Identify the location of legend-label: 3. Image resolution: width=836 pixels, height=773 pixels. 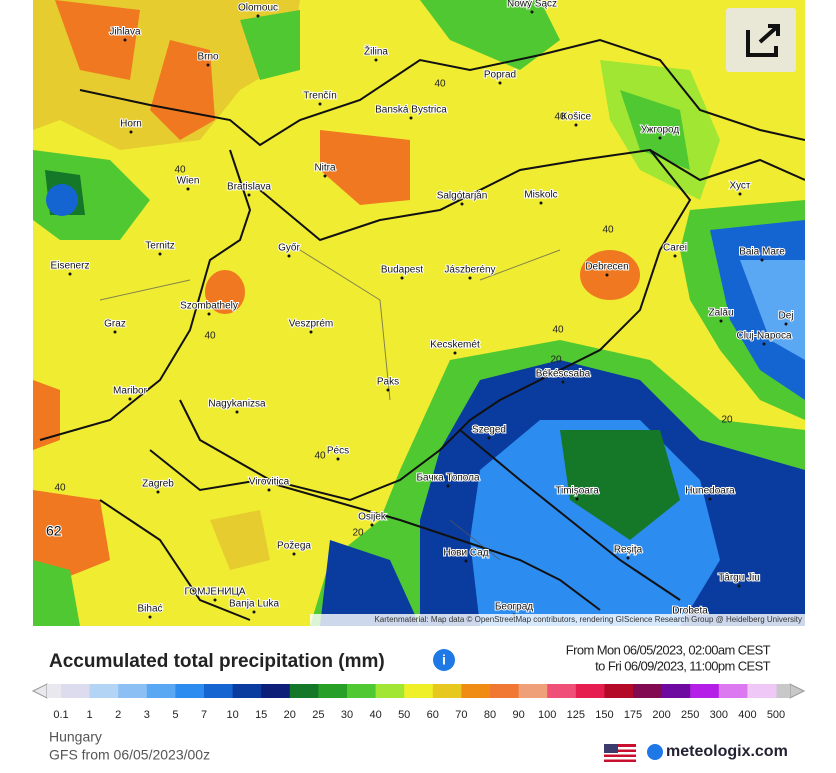
(147, 715).